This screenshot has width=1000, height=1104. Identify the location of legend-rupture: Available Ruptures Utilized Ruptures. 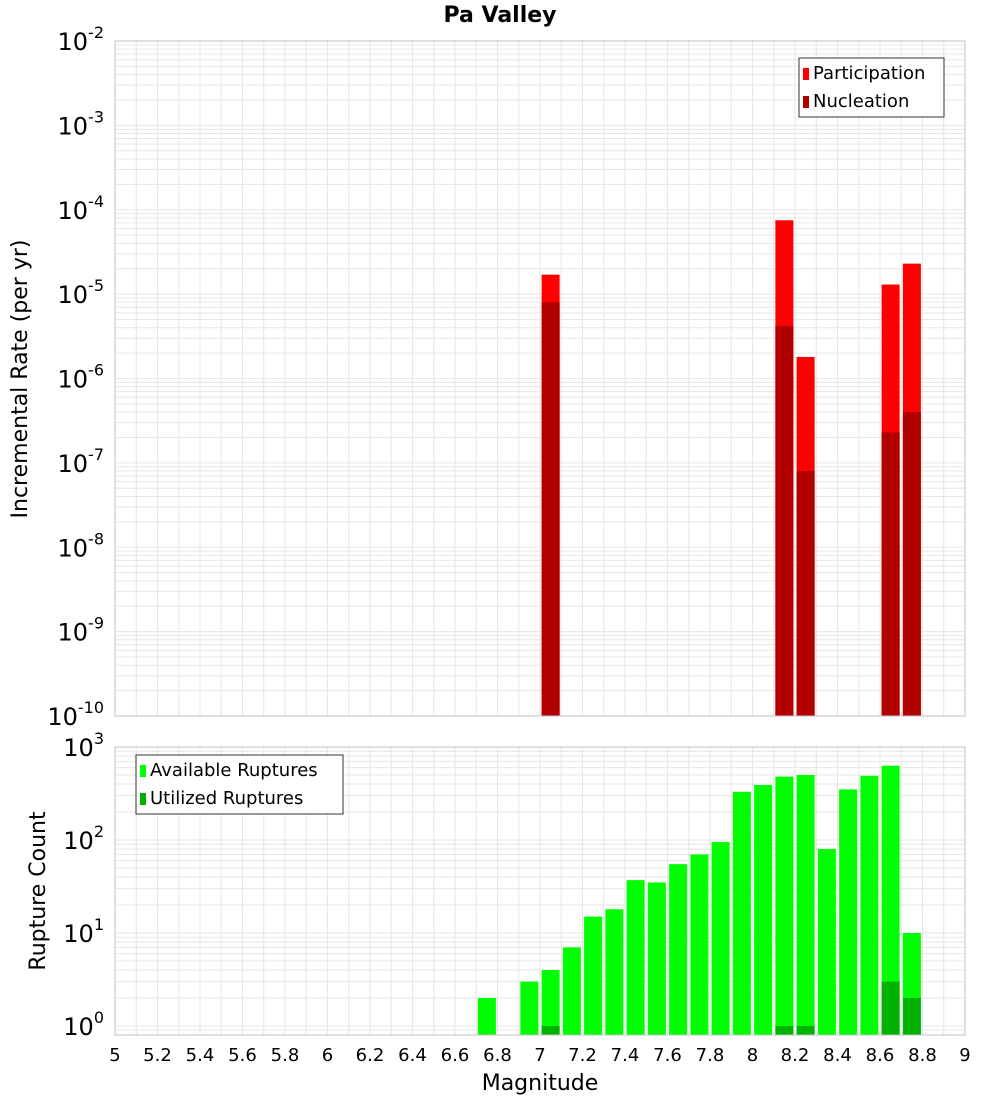
(239, 784).